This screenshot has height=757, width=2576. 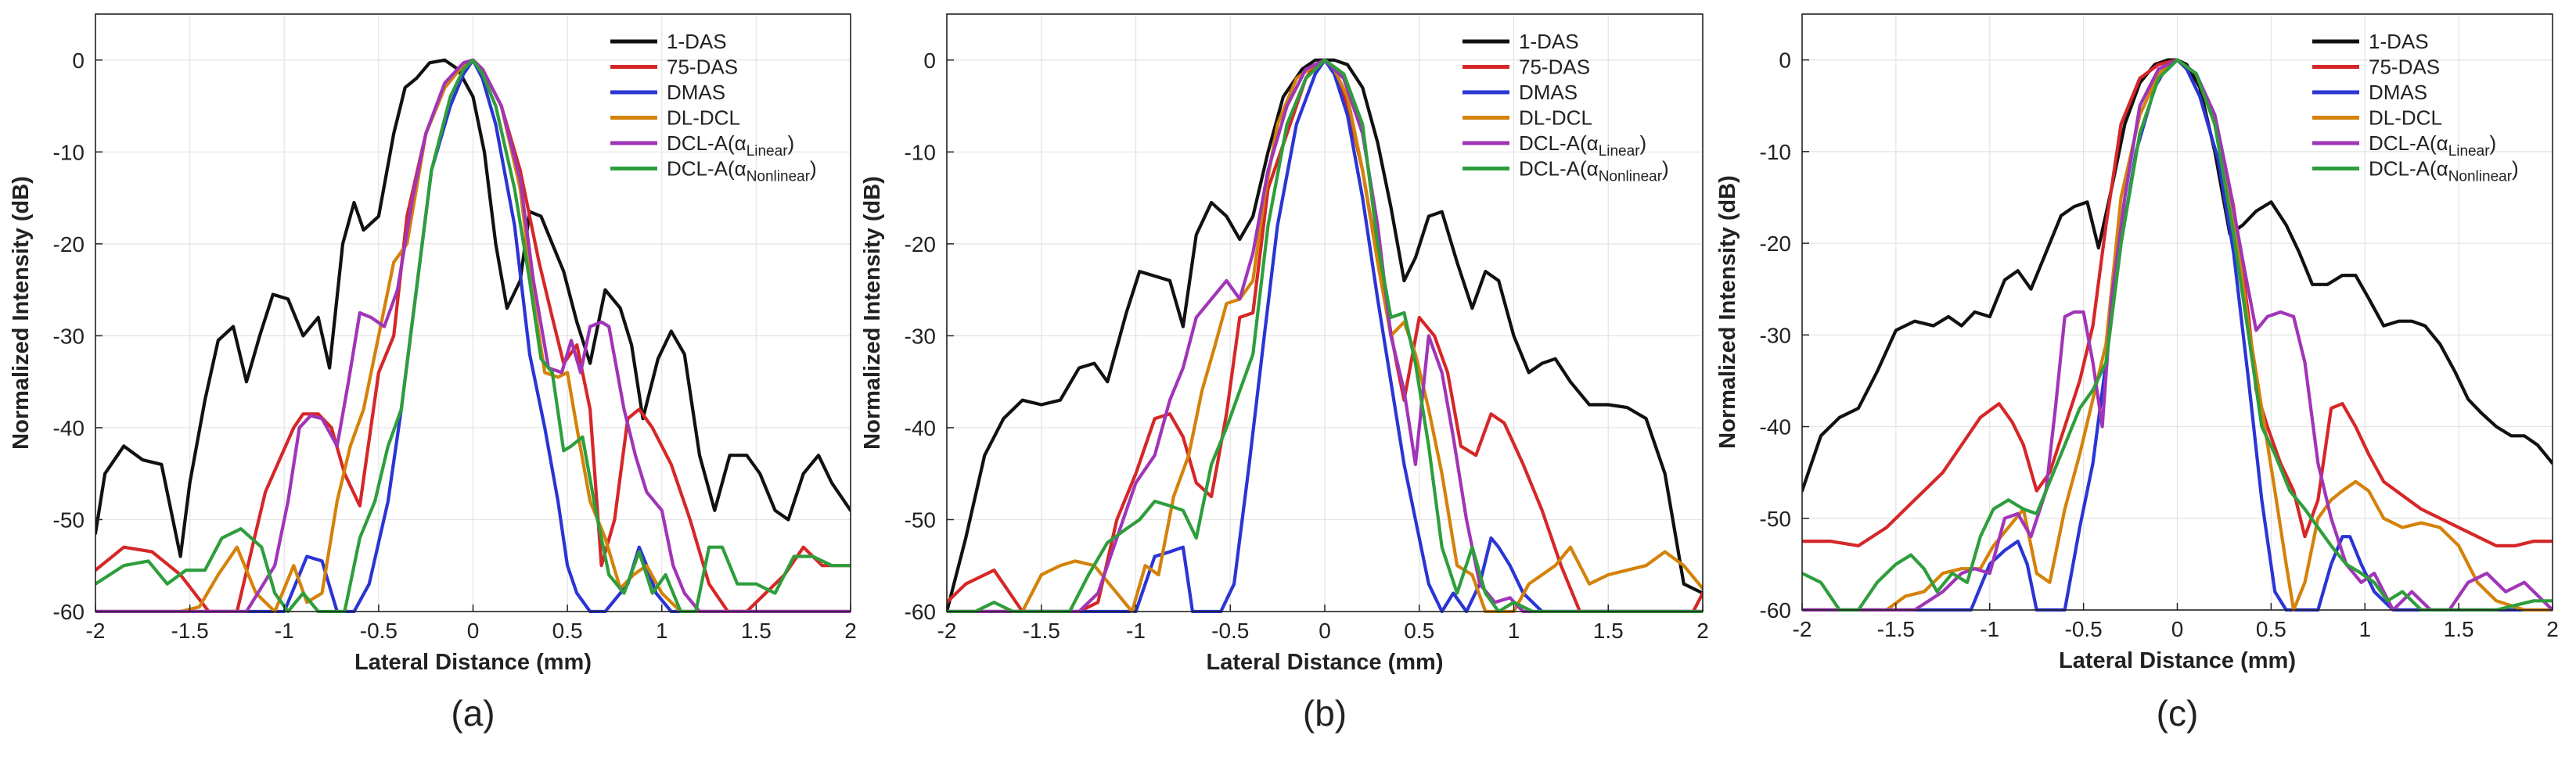 I want to click on chart-c-xtick-label-0: -2, so click(x=1802, y=629).